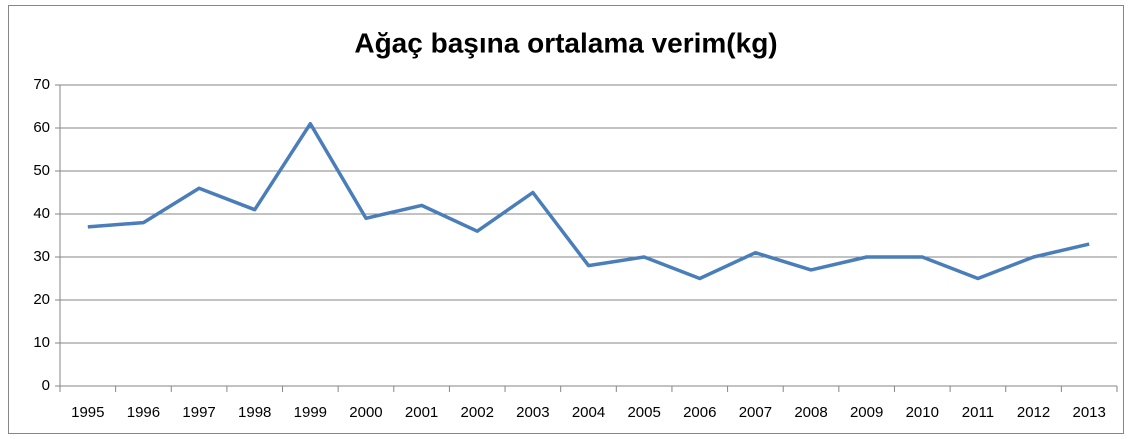 The height and width of the screenshot is (439, 1131). What do you see at coordinates (477, 412) in the screenshot?
I see `x-tick-label: 2002` at bounding box center [477, 412].